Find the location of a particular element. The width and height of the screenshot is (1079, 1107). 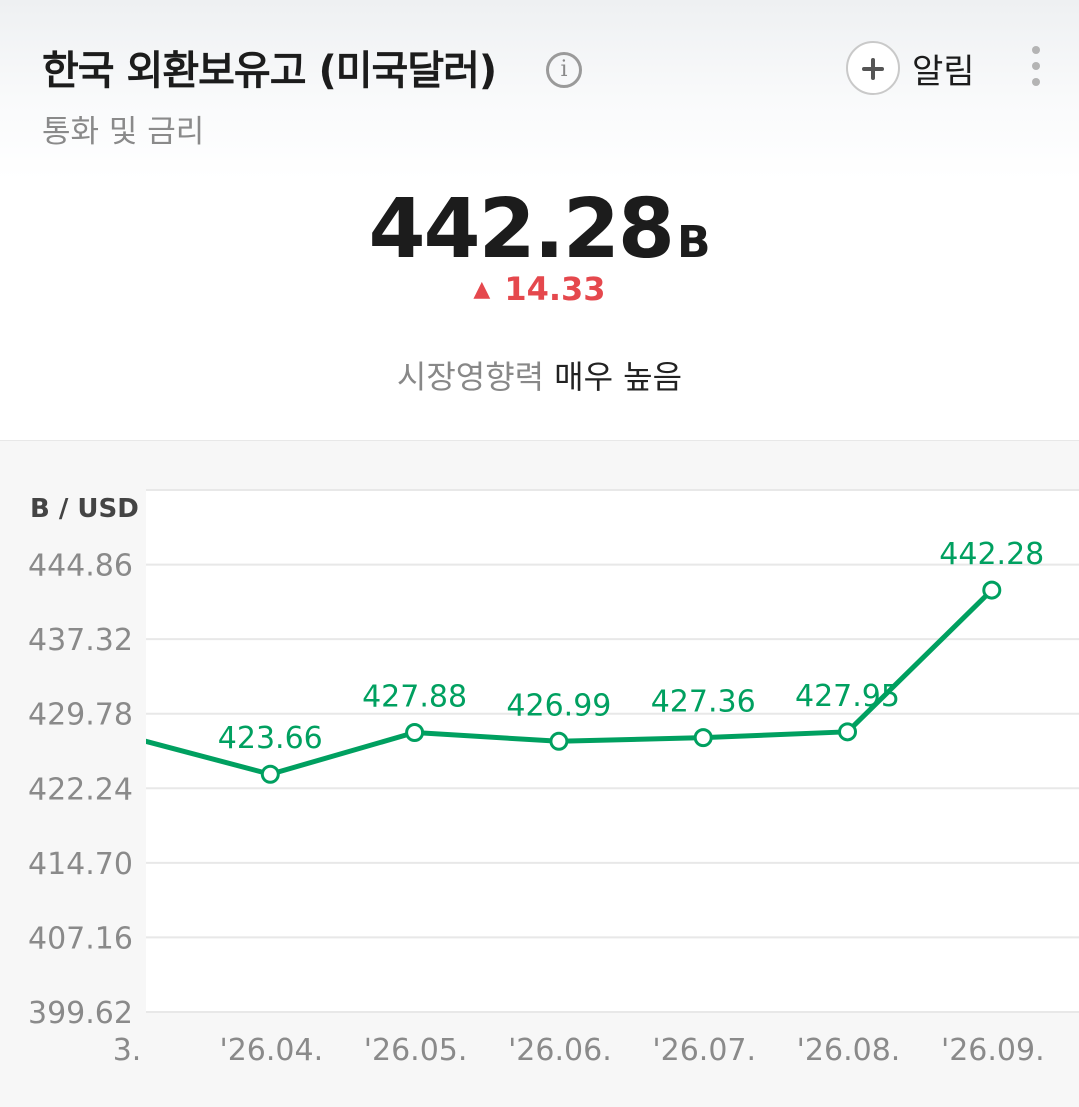

page-title: 한국 외환보유고 (미국달러) is located at coordinates (269, 71).